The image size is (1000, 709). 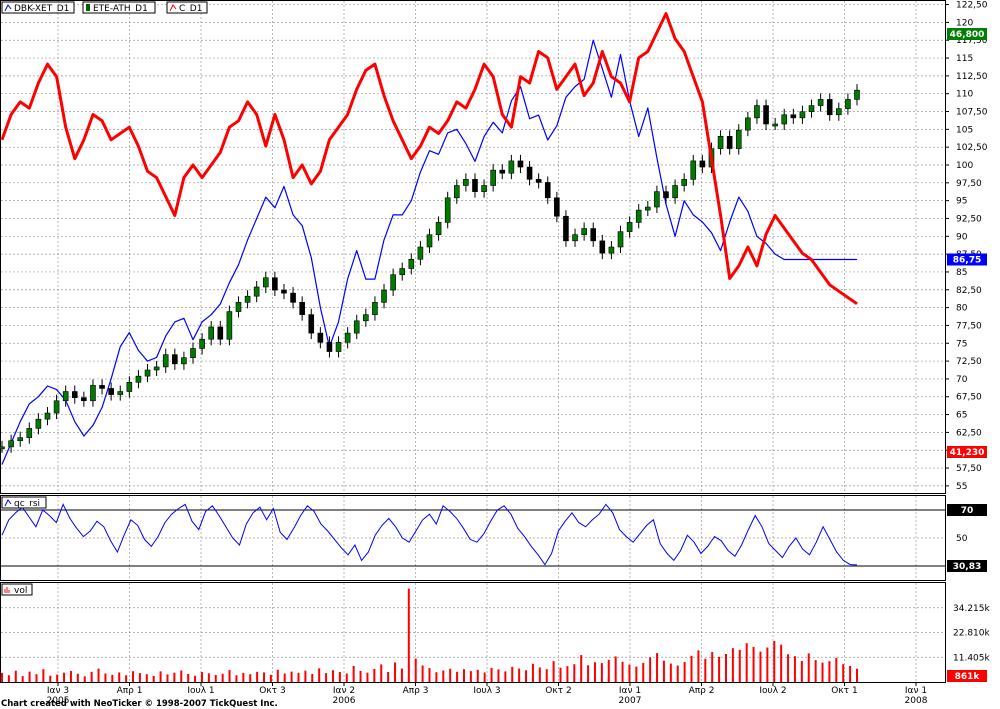 I want to click on volume-y-tick-label: 11.405k, so click(x=971, y=658).